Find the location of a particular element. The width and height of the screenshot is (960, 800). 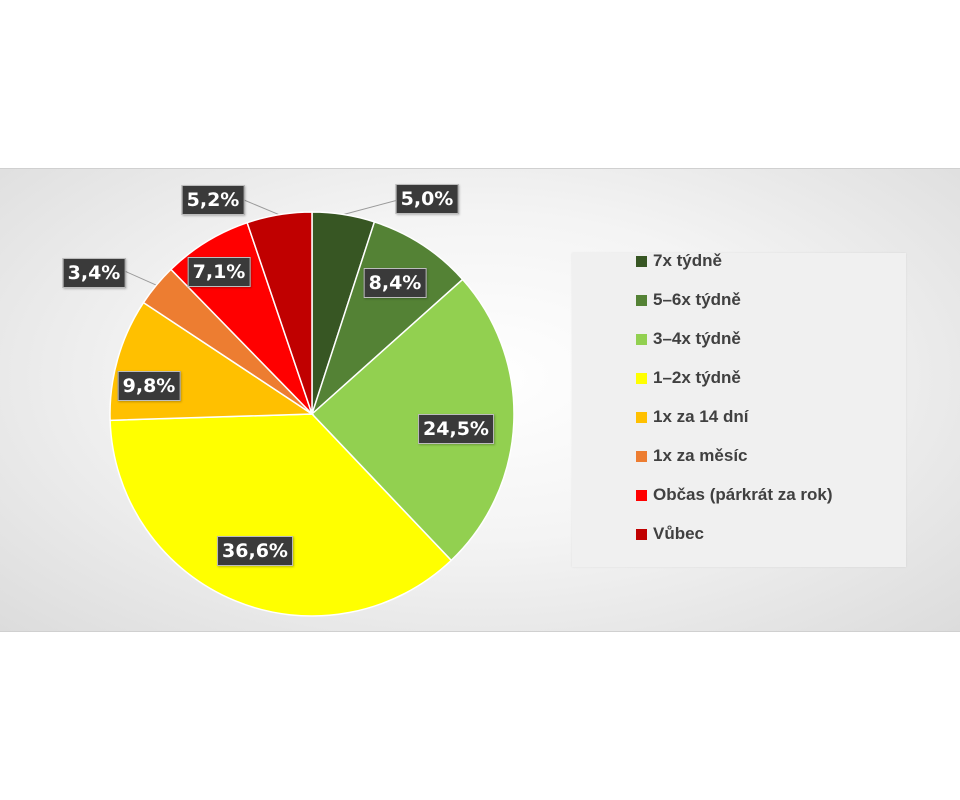

legend-item-3-4x-tydne: 3–4x týdně is located at coordinates (688, 339).